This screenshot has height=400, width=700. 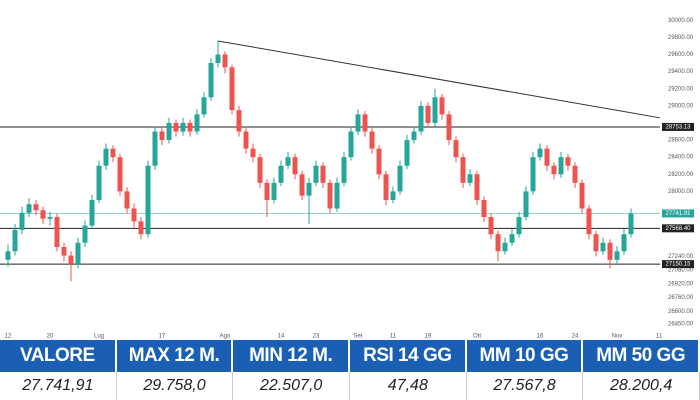 I want to click on x-tick-label: Ago, so click(x=225, y=337).